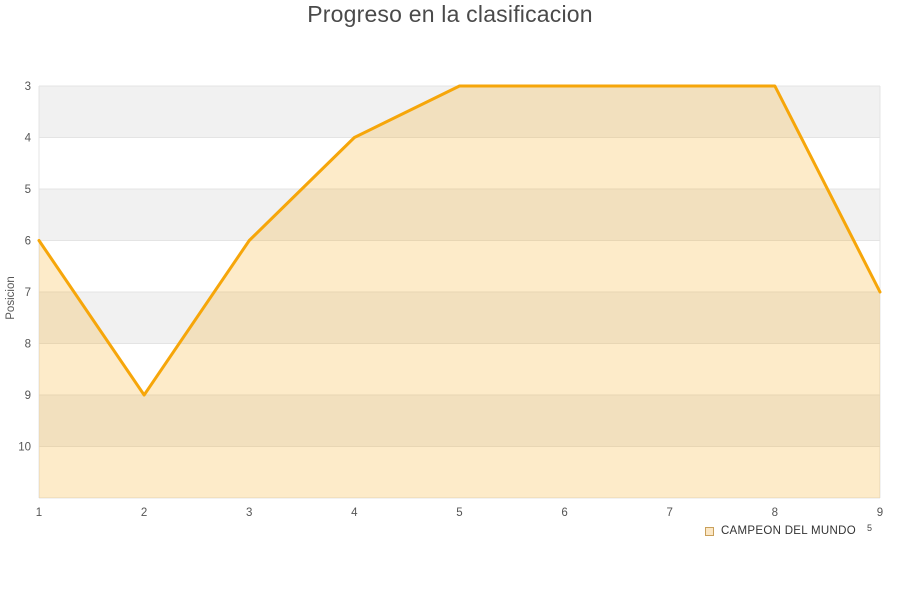 This screenshot has width=900, height=600. What do you see at coordinates (144, 513) in the screenshot?
I see `x-tick-label: 2` at bounding box center [144, 513].